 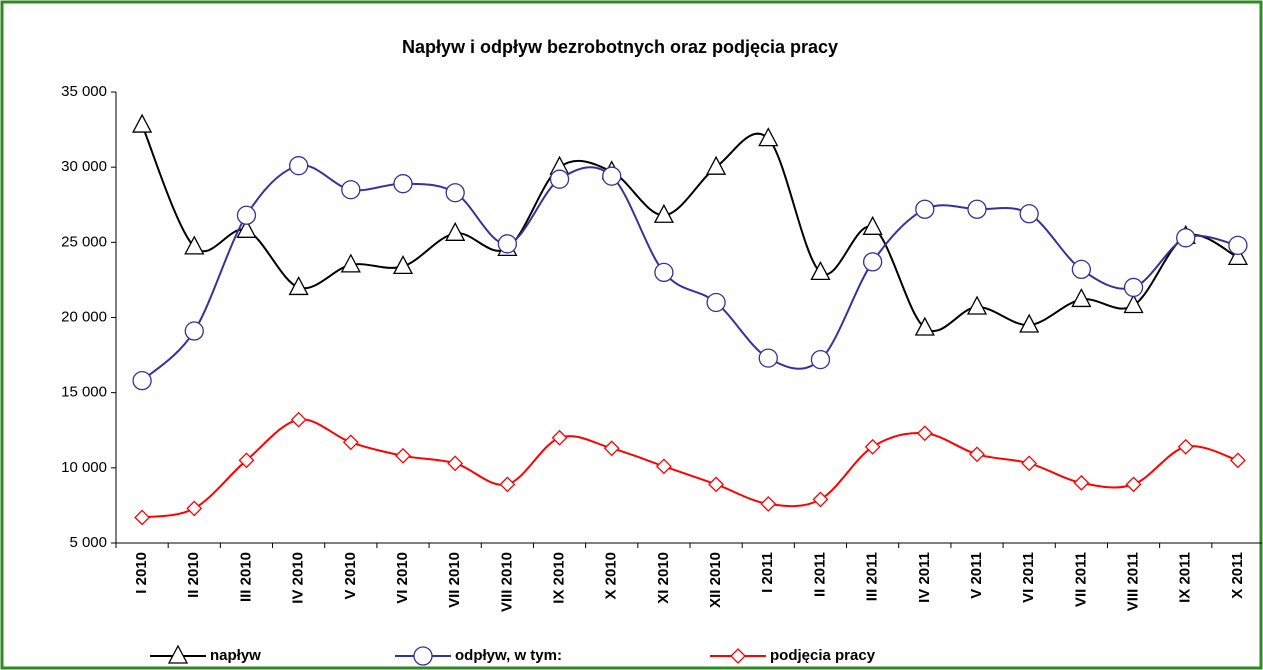 What do you see at coordinates (1185, 577) in the screenshot?
I see `x-tick-label: IX 2011` at bounding box center [1185, 577].